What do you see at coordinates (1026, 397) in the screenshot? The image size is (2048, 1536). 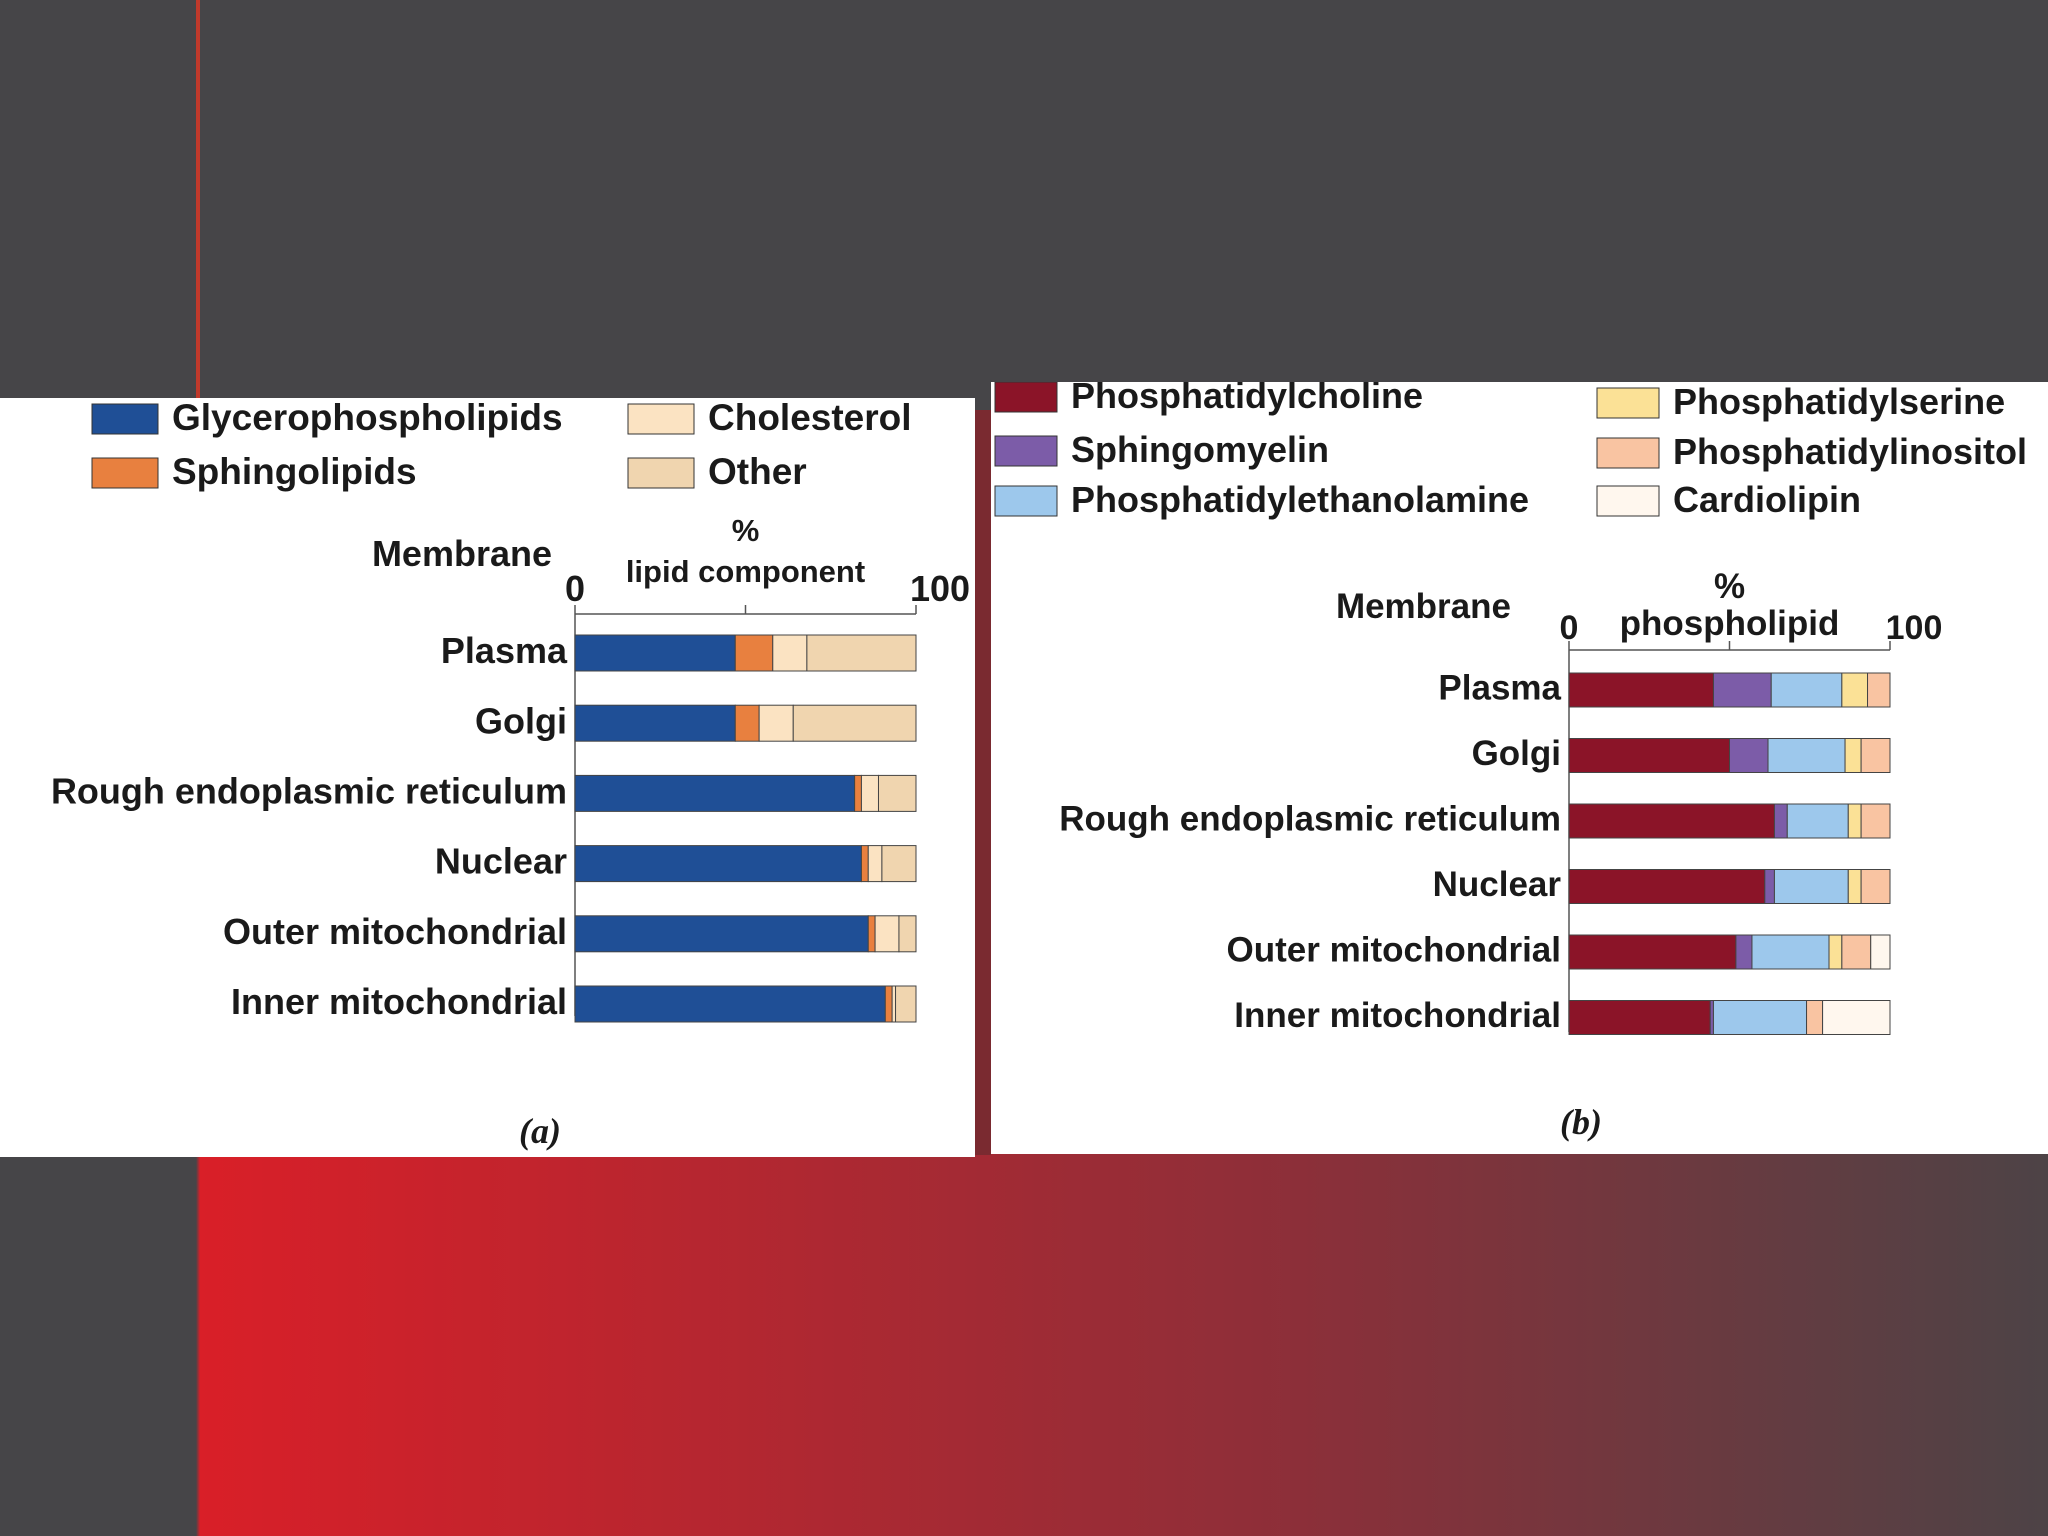 I see `legend-swatch-phosphatidylcholine` at bounding box center [1026, 397].